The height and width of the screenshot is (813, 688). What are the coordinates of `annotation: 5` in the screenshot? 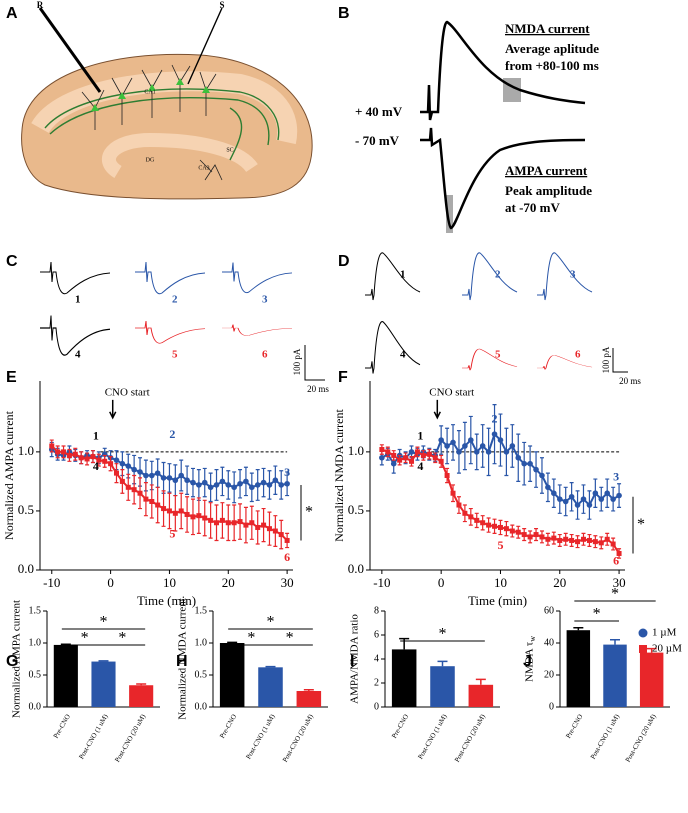 It's located at (172, 533).